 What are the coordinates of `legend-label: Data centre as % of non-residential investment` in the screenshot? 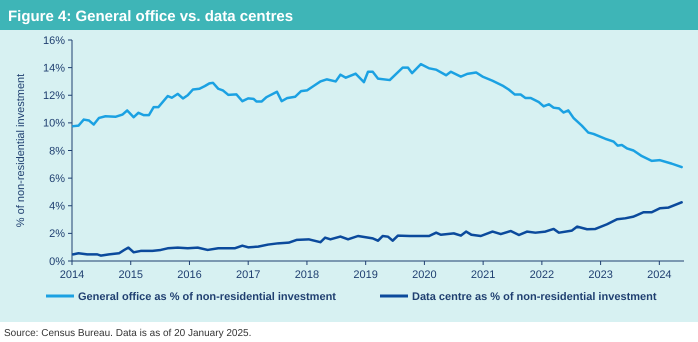 It's located at (534, 296).